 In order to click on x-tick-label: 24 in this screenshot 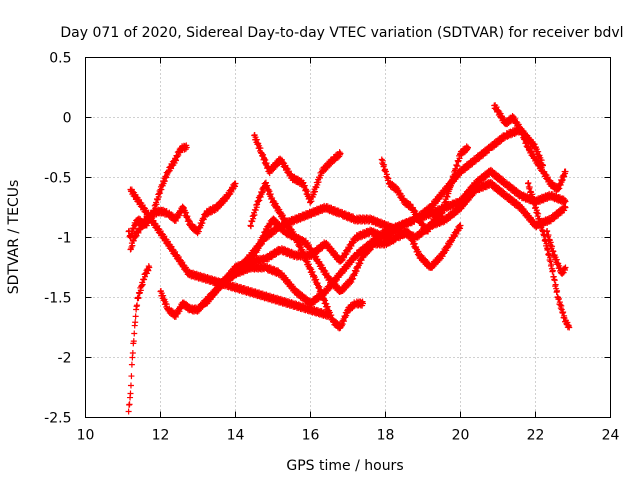, I will do `click(611, 436)`.